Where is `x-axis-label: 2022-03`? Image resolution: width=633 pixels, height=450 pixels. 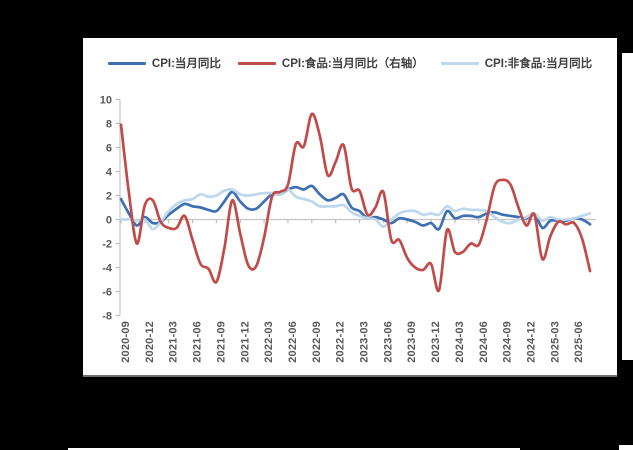
x-axis-label: 2022-03 is located at coordinates (269, 342).